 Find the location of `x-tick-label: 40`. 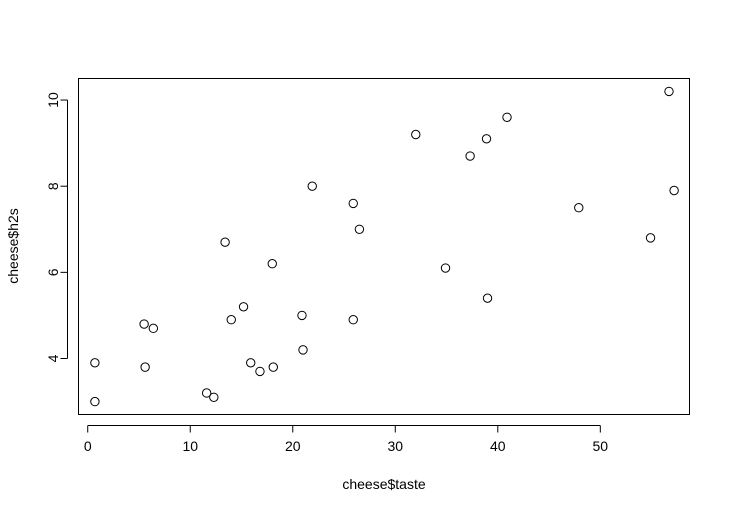

x-tick-label: 40 is located at coordinates (498, 446).